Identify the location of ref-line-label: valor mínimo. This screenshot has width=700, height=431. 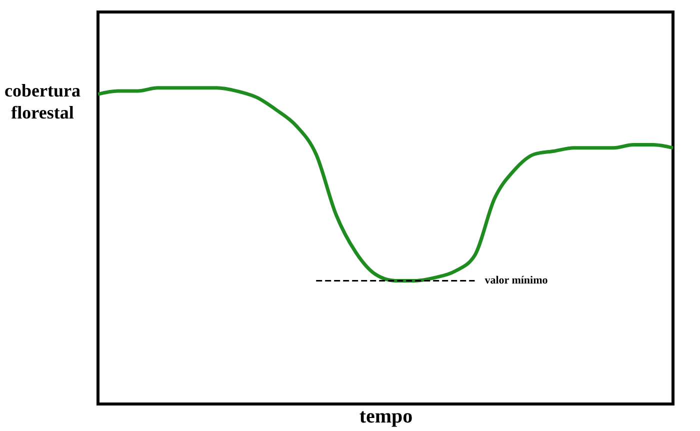
(516, 280).